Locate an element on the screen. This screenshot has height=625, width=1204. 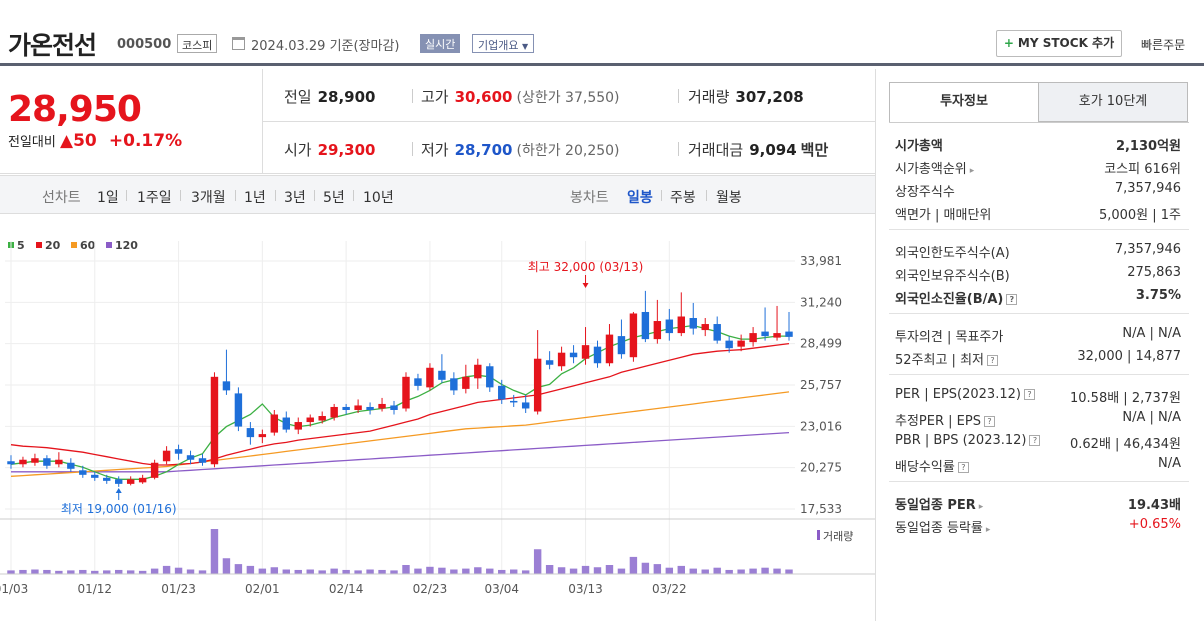
period-weekly: 주봉 is located at coordinates (683, 198).